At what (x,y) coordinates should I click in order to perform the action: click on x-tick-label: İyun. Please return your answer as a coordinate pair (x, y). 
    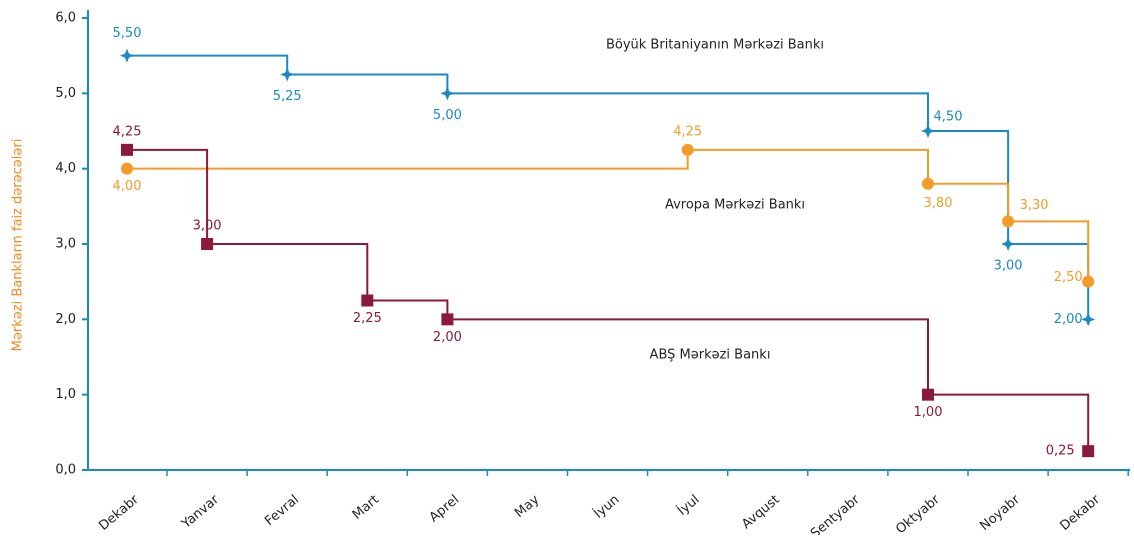
    Looking at the image, I should click on (607, 506).